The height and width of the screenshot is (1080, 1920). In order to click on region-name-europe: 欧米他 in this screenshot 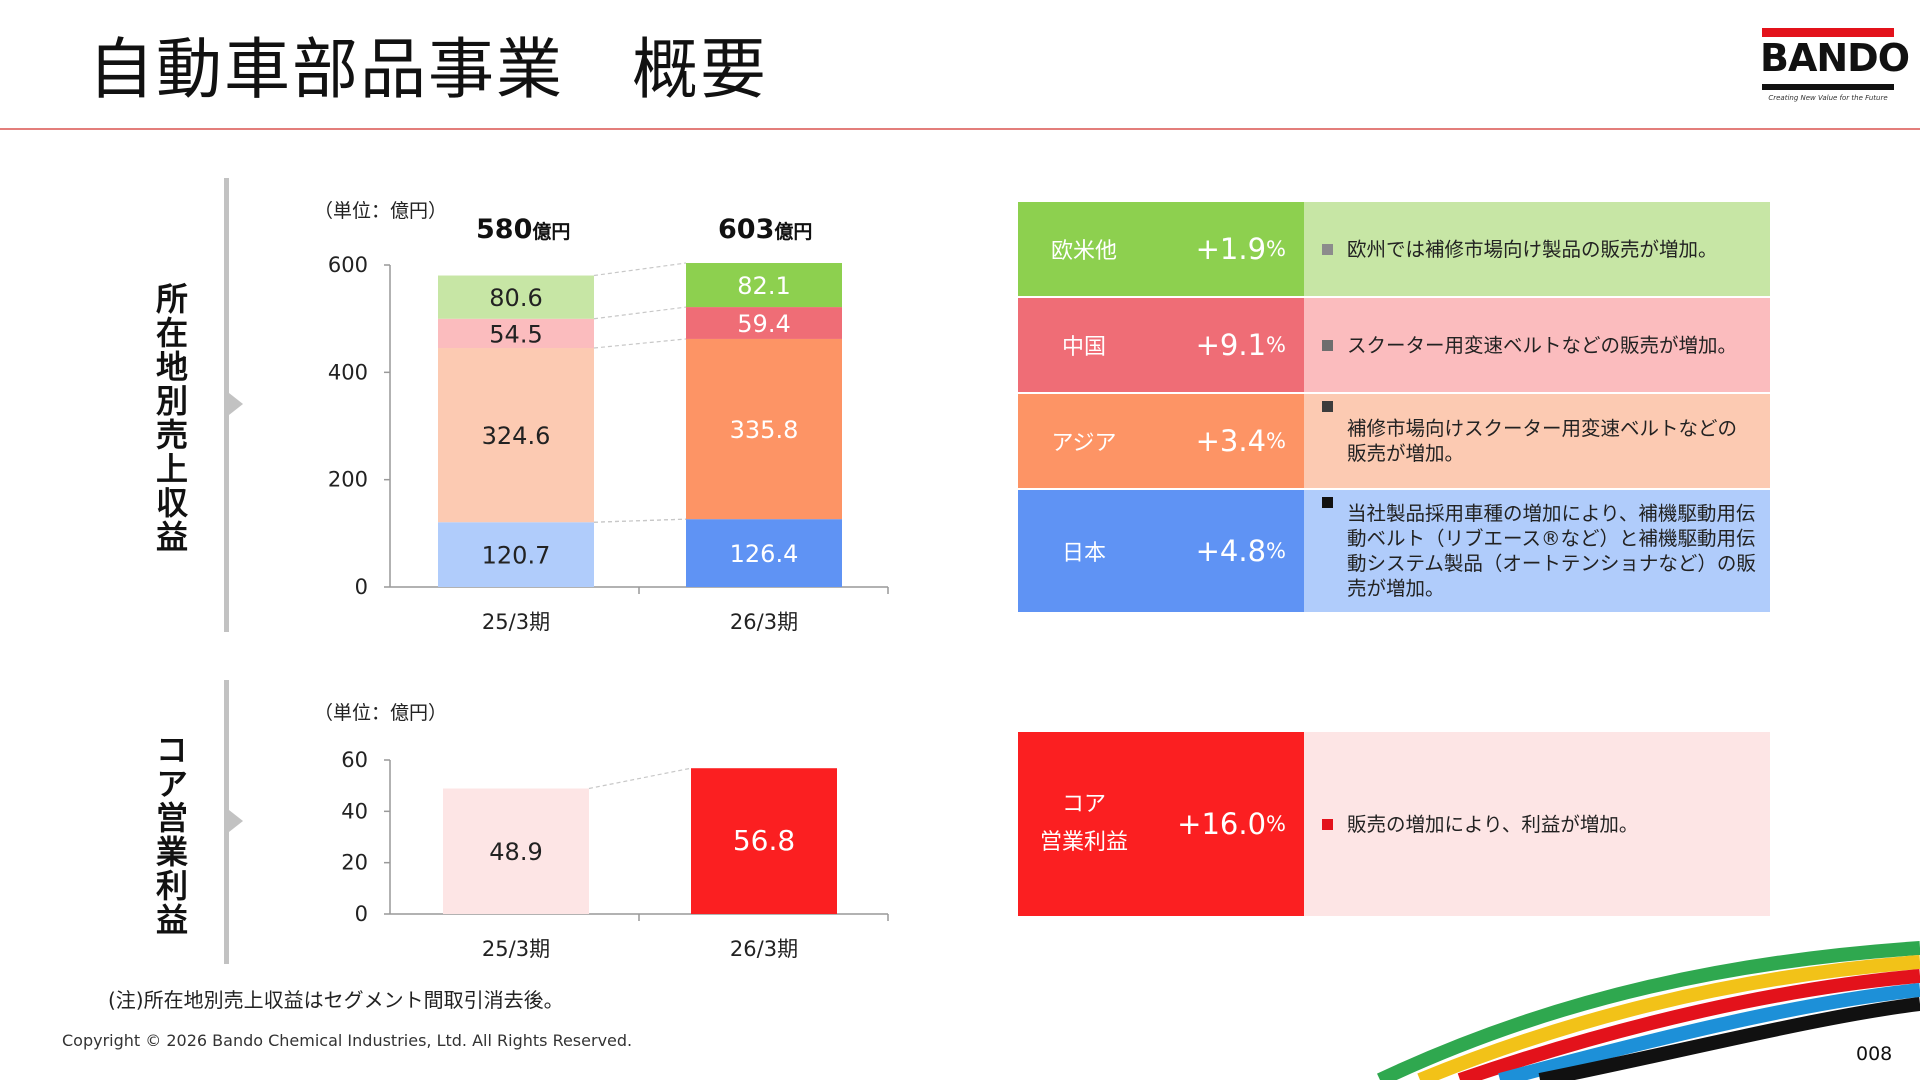, I will do `click(1084, 249)`.